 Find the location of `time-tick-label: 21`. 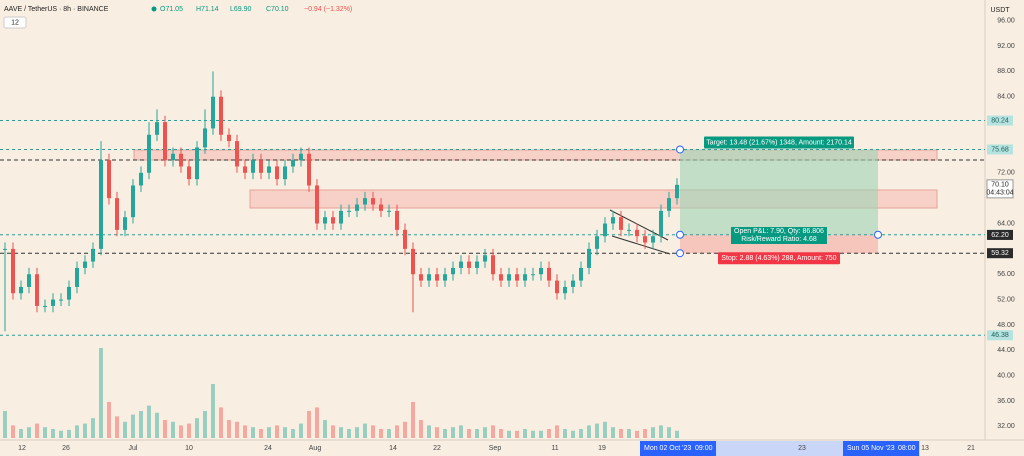

time-tick-label: 21 is located at coordinates (971, 448).